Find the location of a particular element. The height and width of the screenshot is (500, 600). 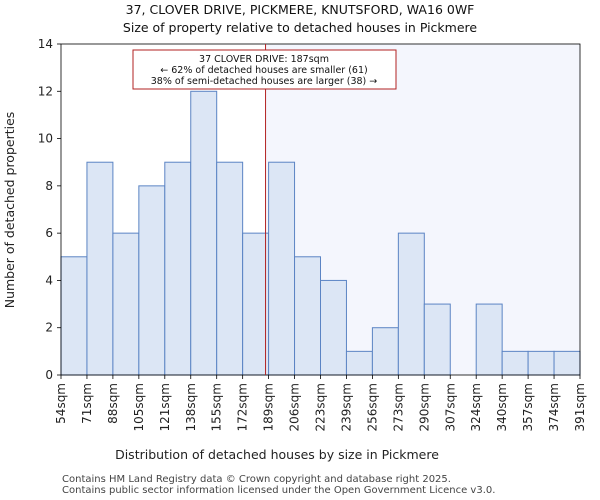

x-tick-label: 189sqm is located at coordinates (269, 407).